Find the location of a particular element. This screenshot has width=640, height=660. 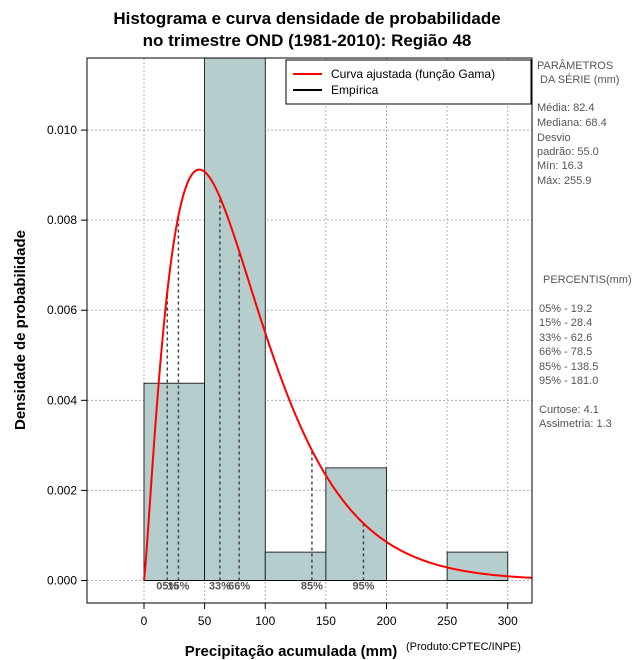

percentile-label: 66% is located at coordinates (239, 586).